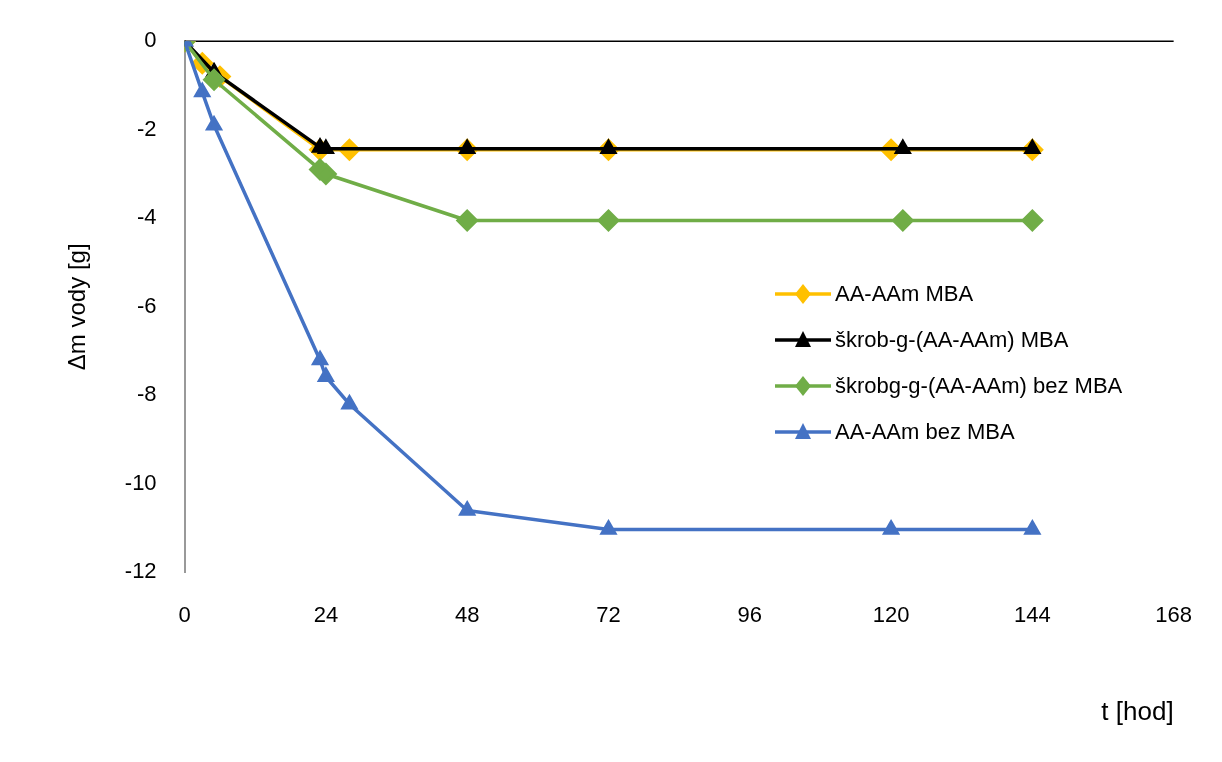 The image size is (1222, 762). What do you see at coordinates (1137, 710) in the screenshot?
I see `x-axis-title: t [hod]` at bounding box center [1137, 710].